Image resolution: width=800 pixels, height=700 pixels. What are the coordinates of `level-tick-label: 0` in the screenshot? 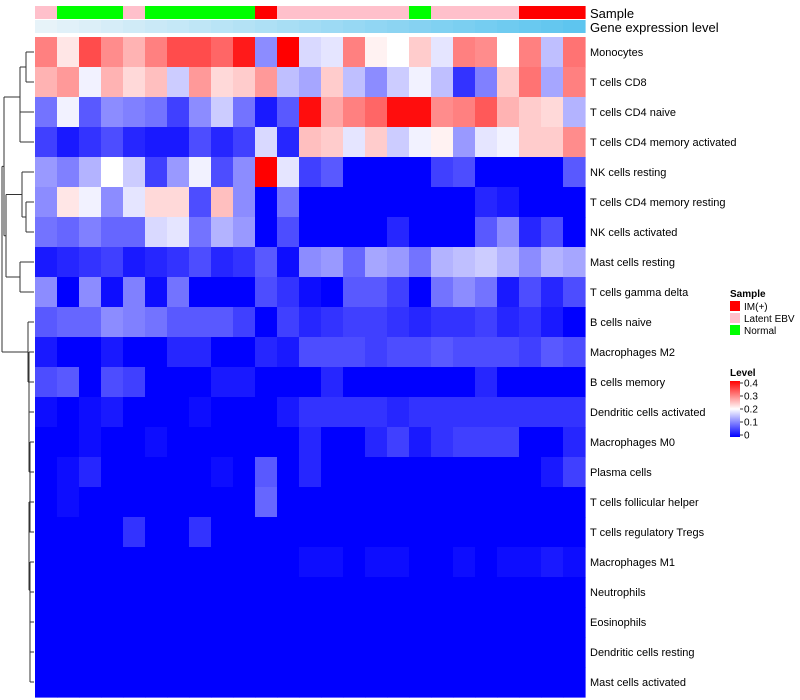 It's located at (747, 436).